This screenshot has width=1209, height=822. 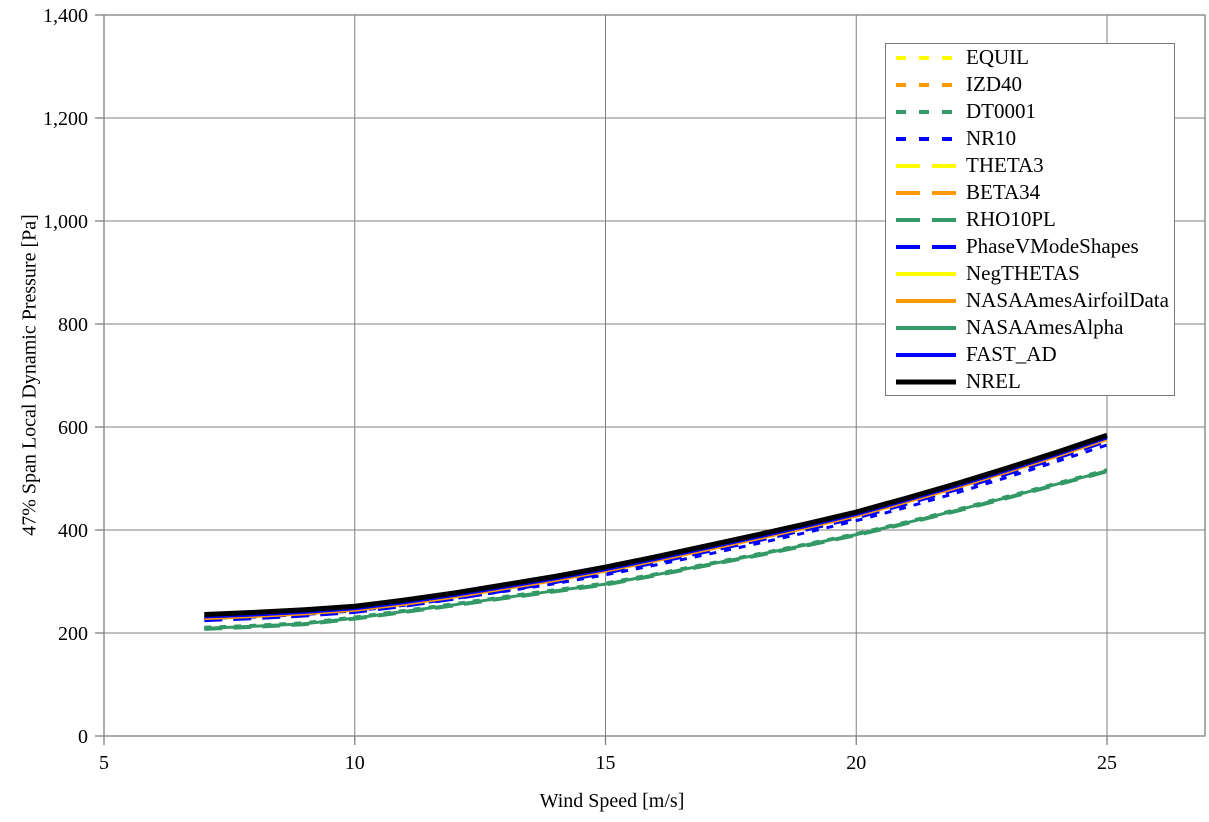 What do you see at coordinates (993, 381) in the screenshot?
I see `legend-label: NREL` at bounding box center [993, 381].